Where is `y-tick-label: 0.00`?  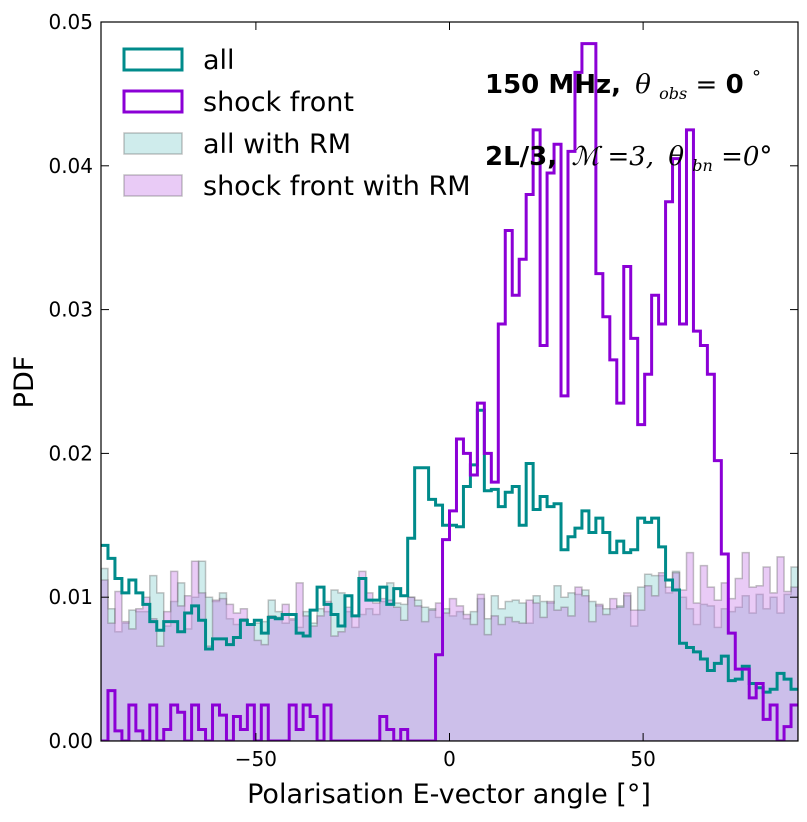 y-tick-label: 0.00 is located at coordinates (70, 741).